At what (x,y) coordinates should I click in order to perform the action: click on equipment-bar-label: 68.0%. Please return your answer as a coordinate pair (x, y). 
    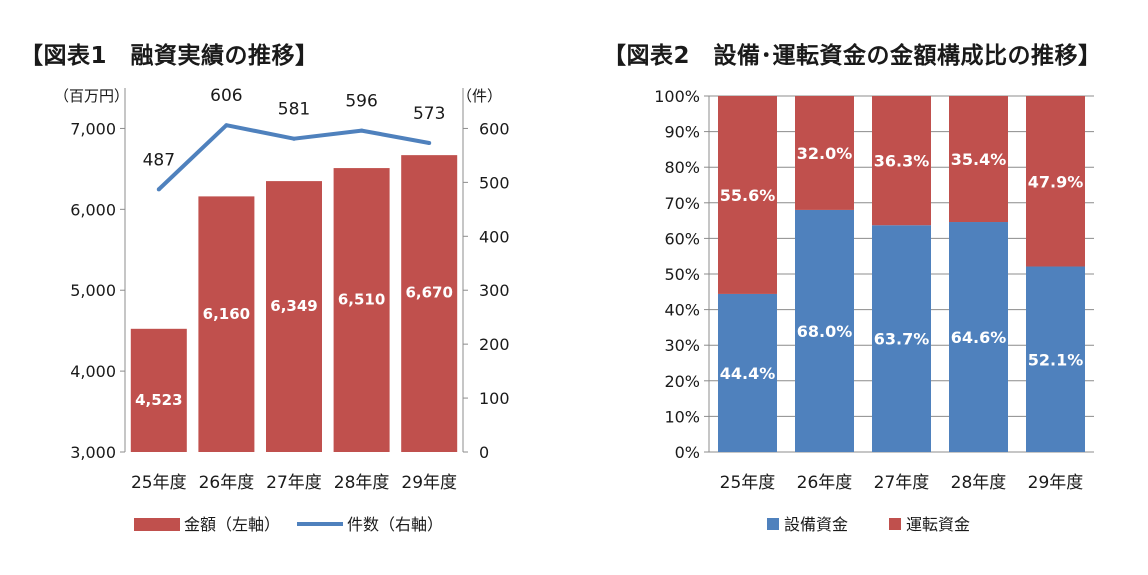
    Looking at the image, I should click on (825, 331).